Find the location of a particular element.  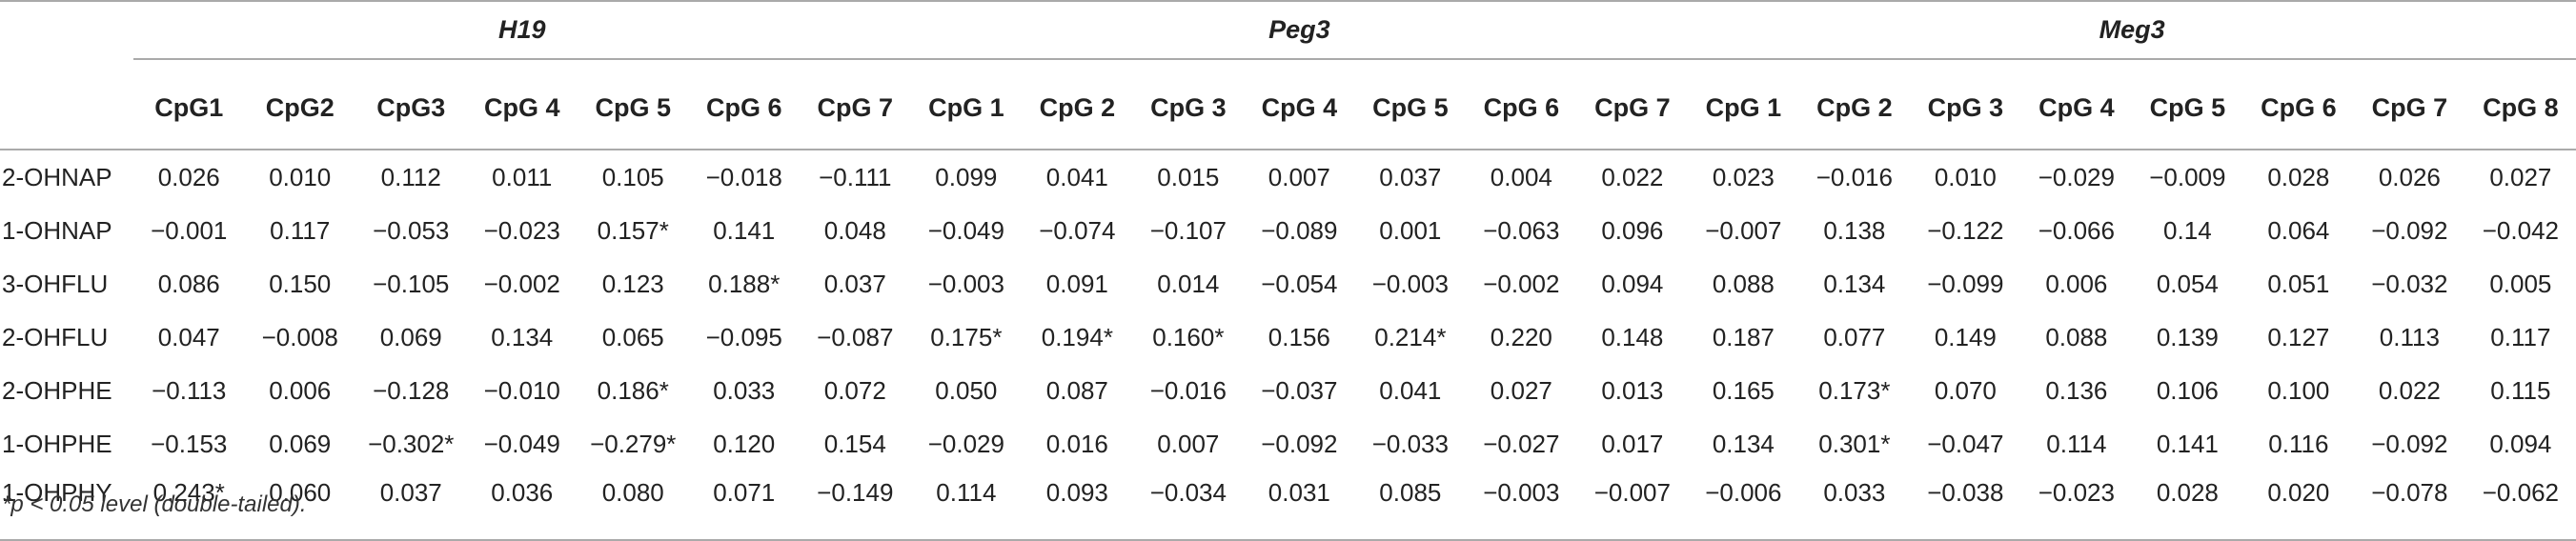

table-cell: −0.087 is located at coordinates (855, 336).